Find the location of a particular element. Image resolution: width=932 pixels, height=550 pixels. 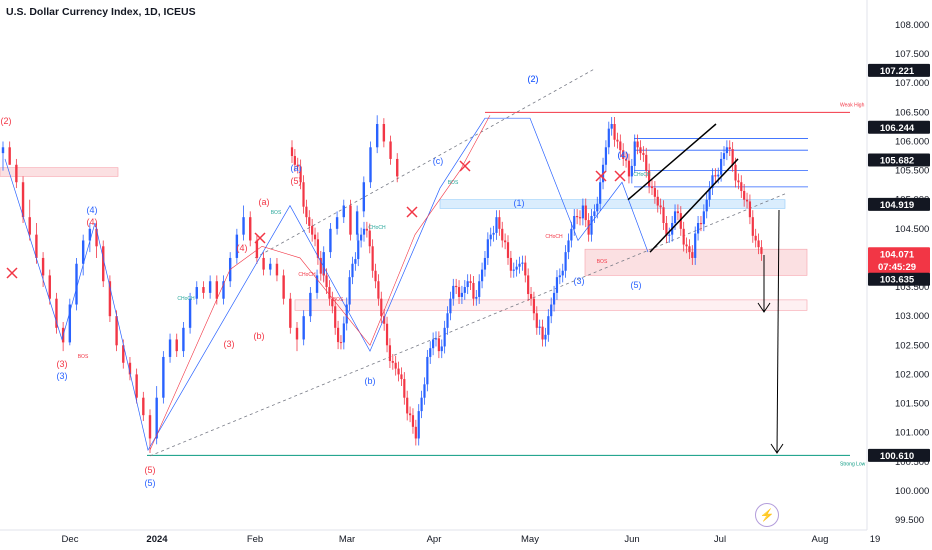

wave-label: (1) is located at coordinates (519, 203).